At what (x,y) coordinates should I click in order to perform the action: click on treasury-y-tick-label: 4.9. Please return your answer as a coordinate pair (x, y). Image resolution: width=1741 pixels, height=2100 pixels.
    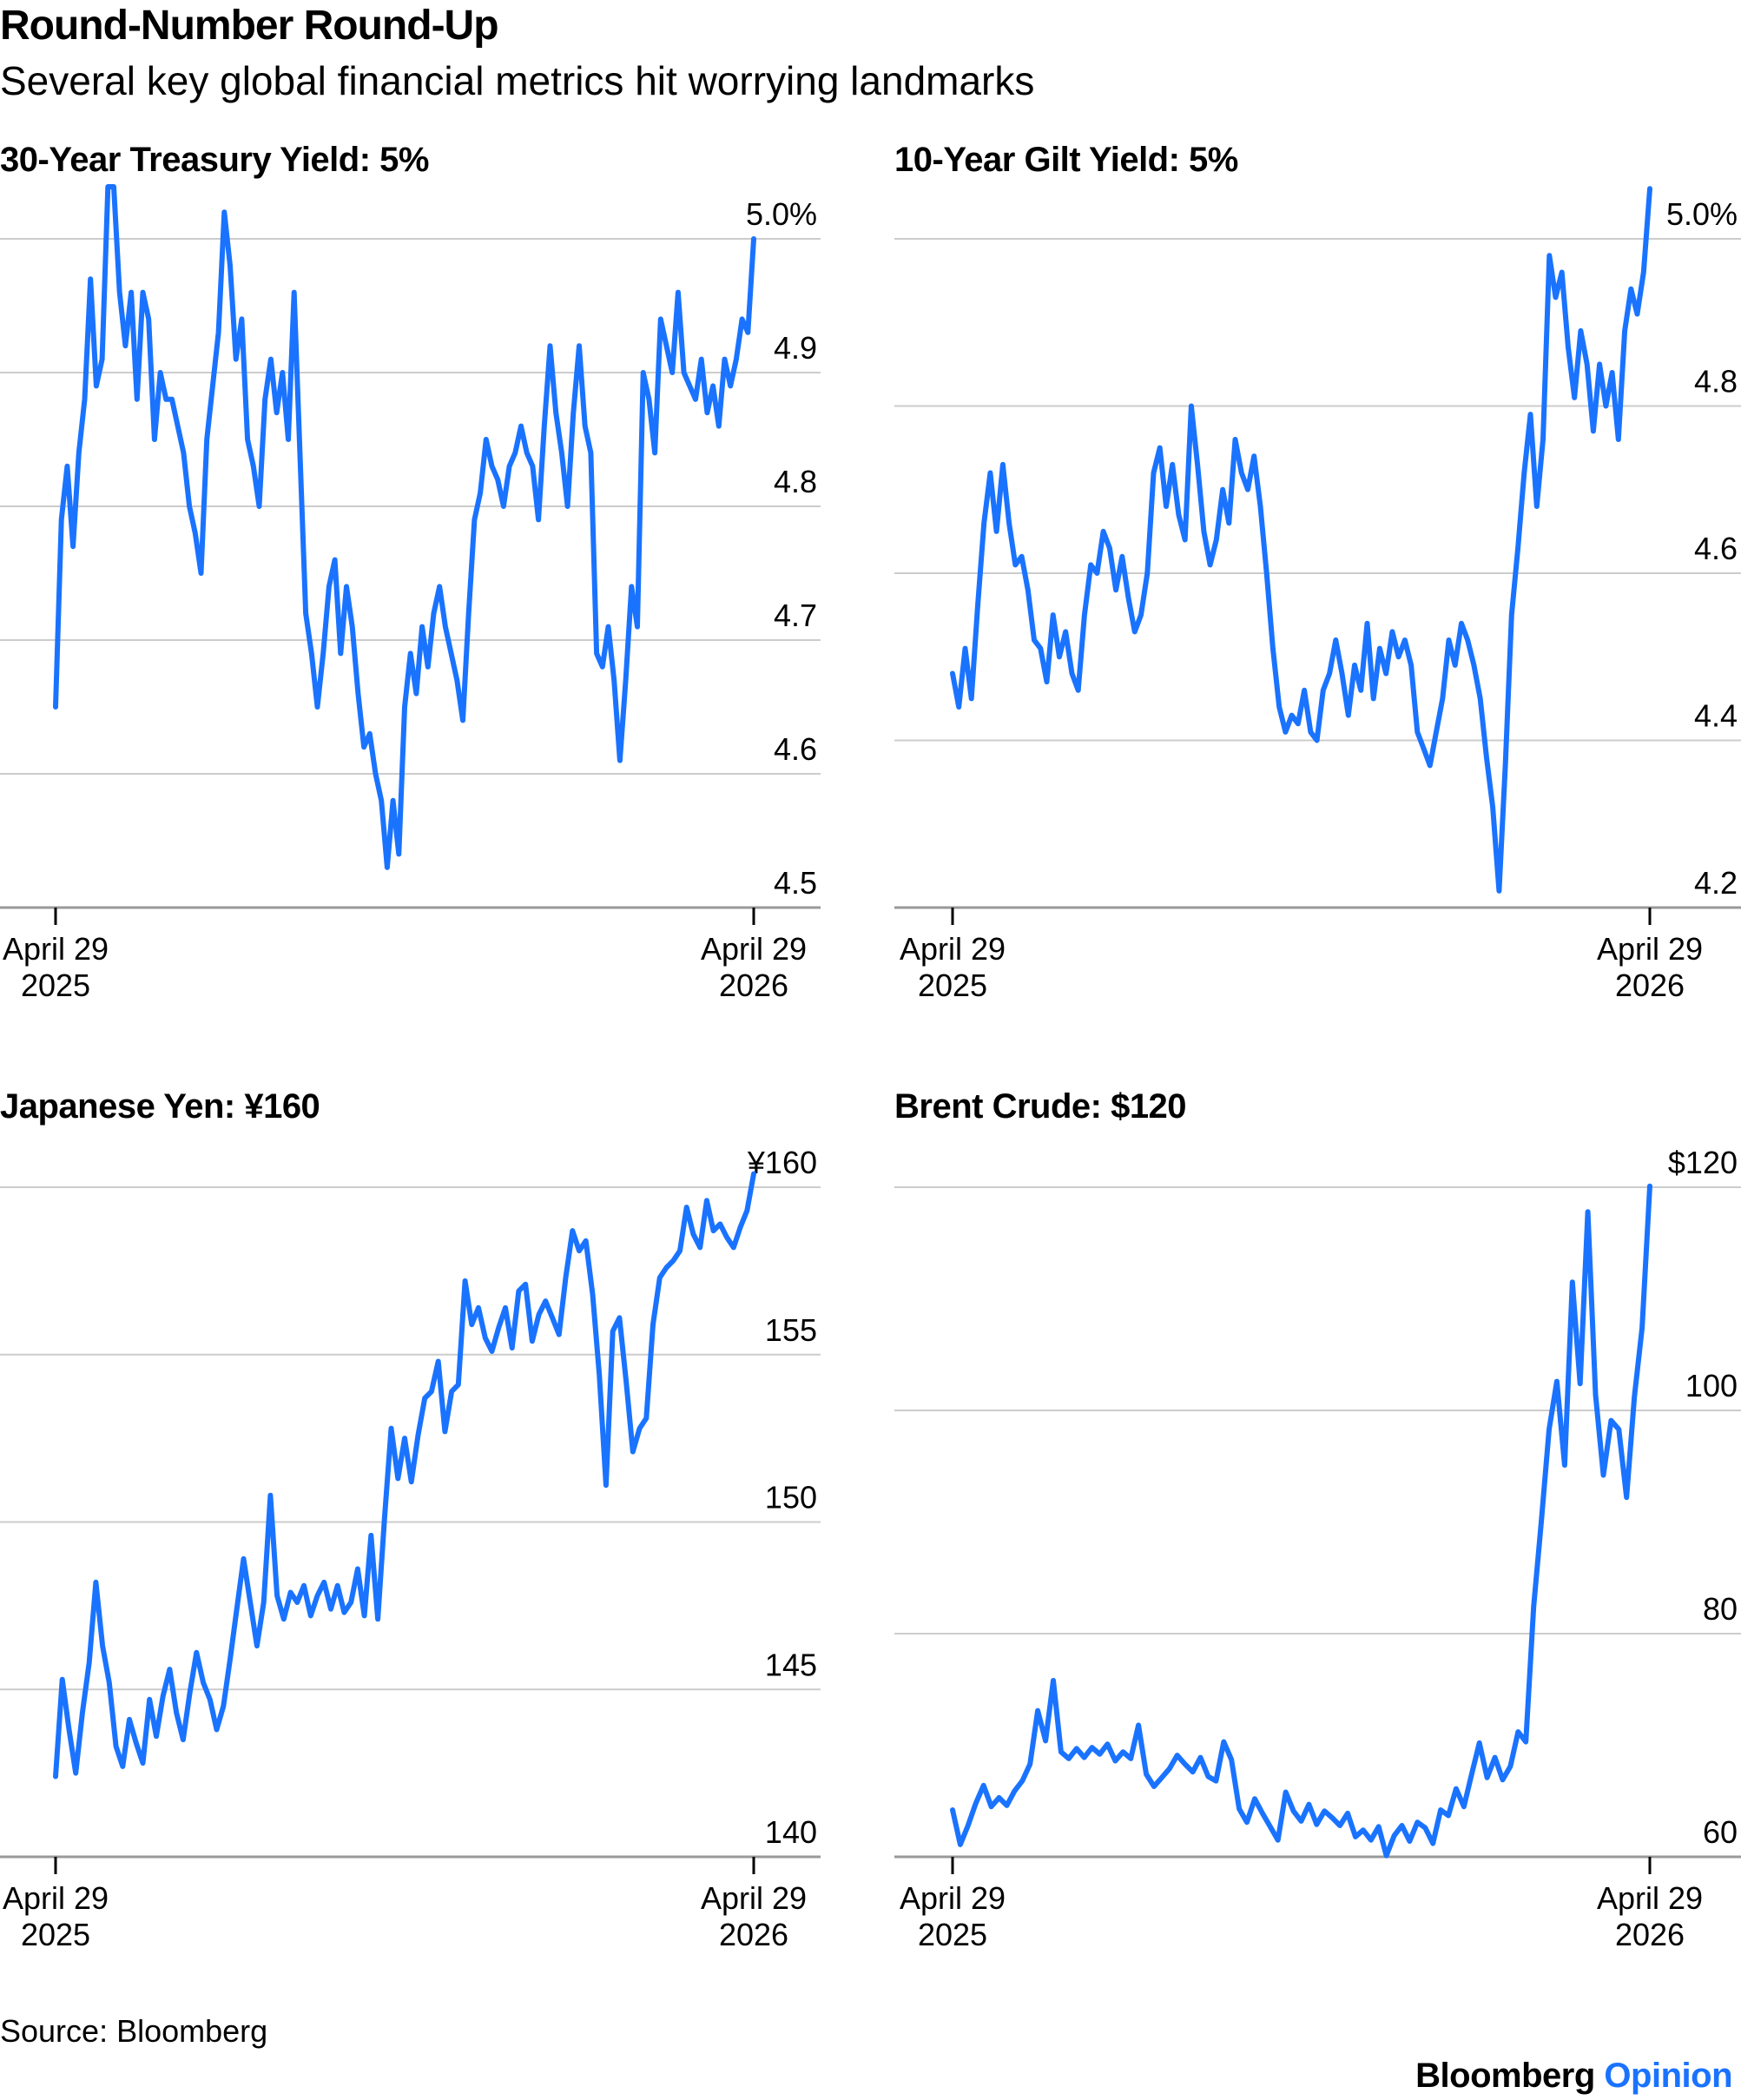
    Looking at the image, I should click on (795, 348).